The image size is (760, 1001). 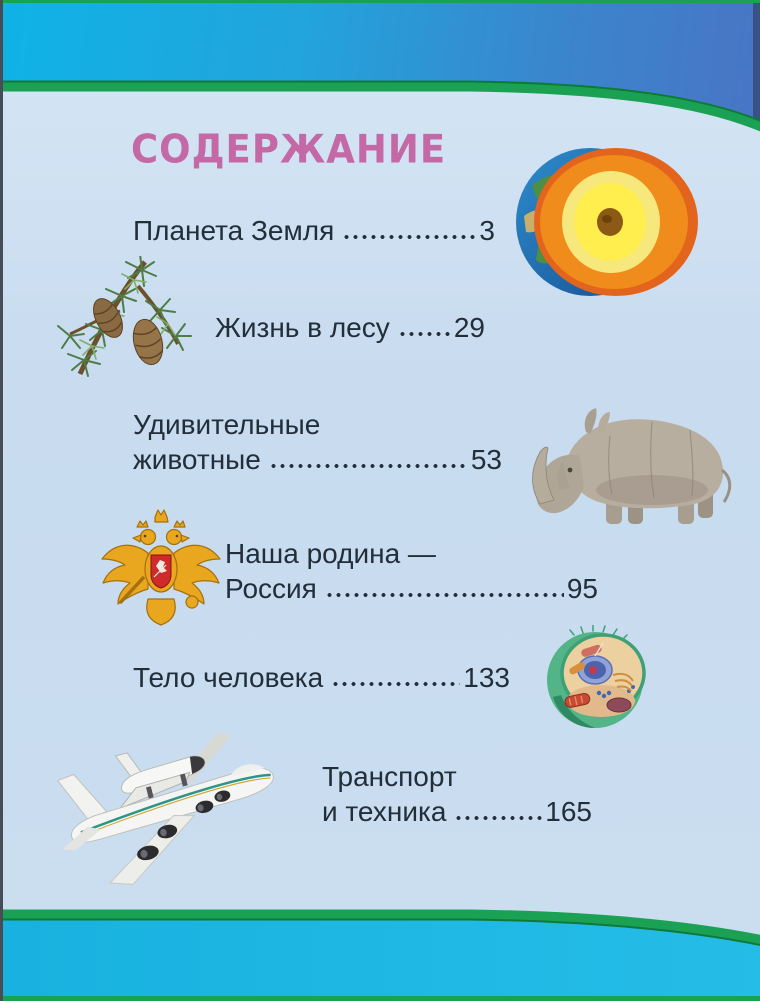 I want to click on entry-label-line1: Наша родина —, so click(x=330, y=553).